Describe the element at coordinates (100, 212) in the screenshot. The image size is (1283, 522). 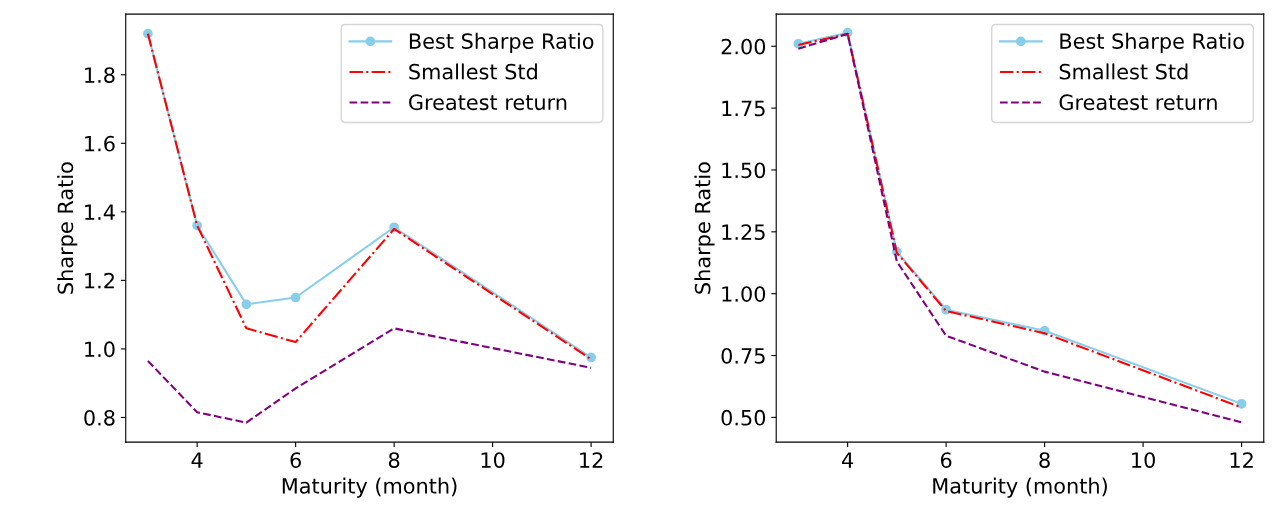
I see `y-tick-label: 1.4` at that location.